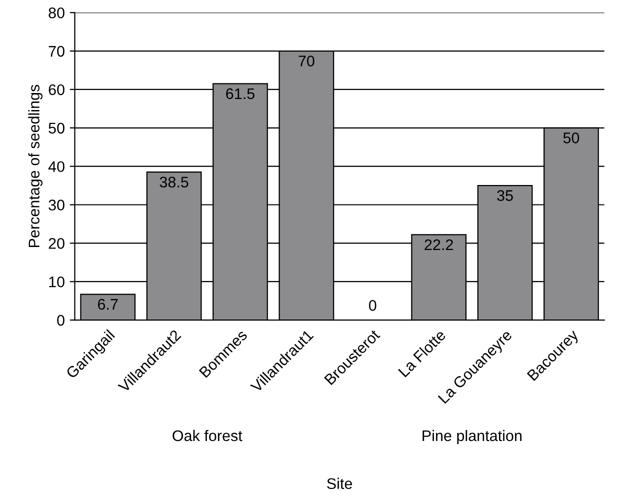 Image resolution: width=623 pixels, height=504 pixels. What do you see at coordinates (372, 305) in the screenshot?
I see `data-label: 0` at bounding box center [372, 305].